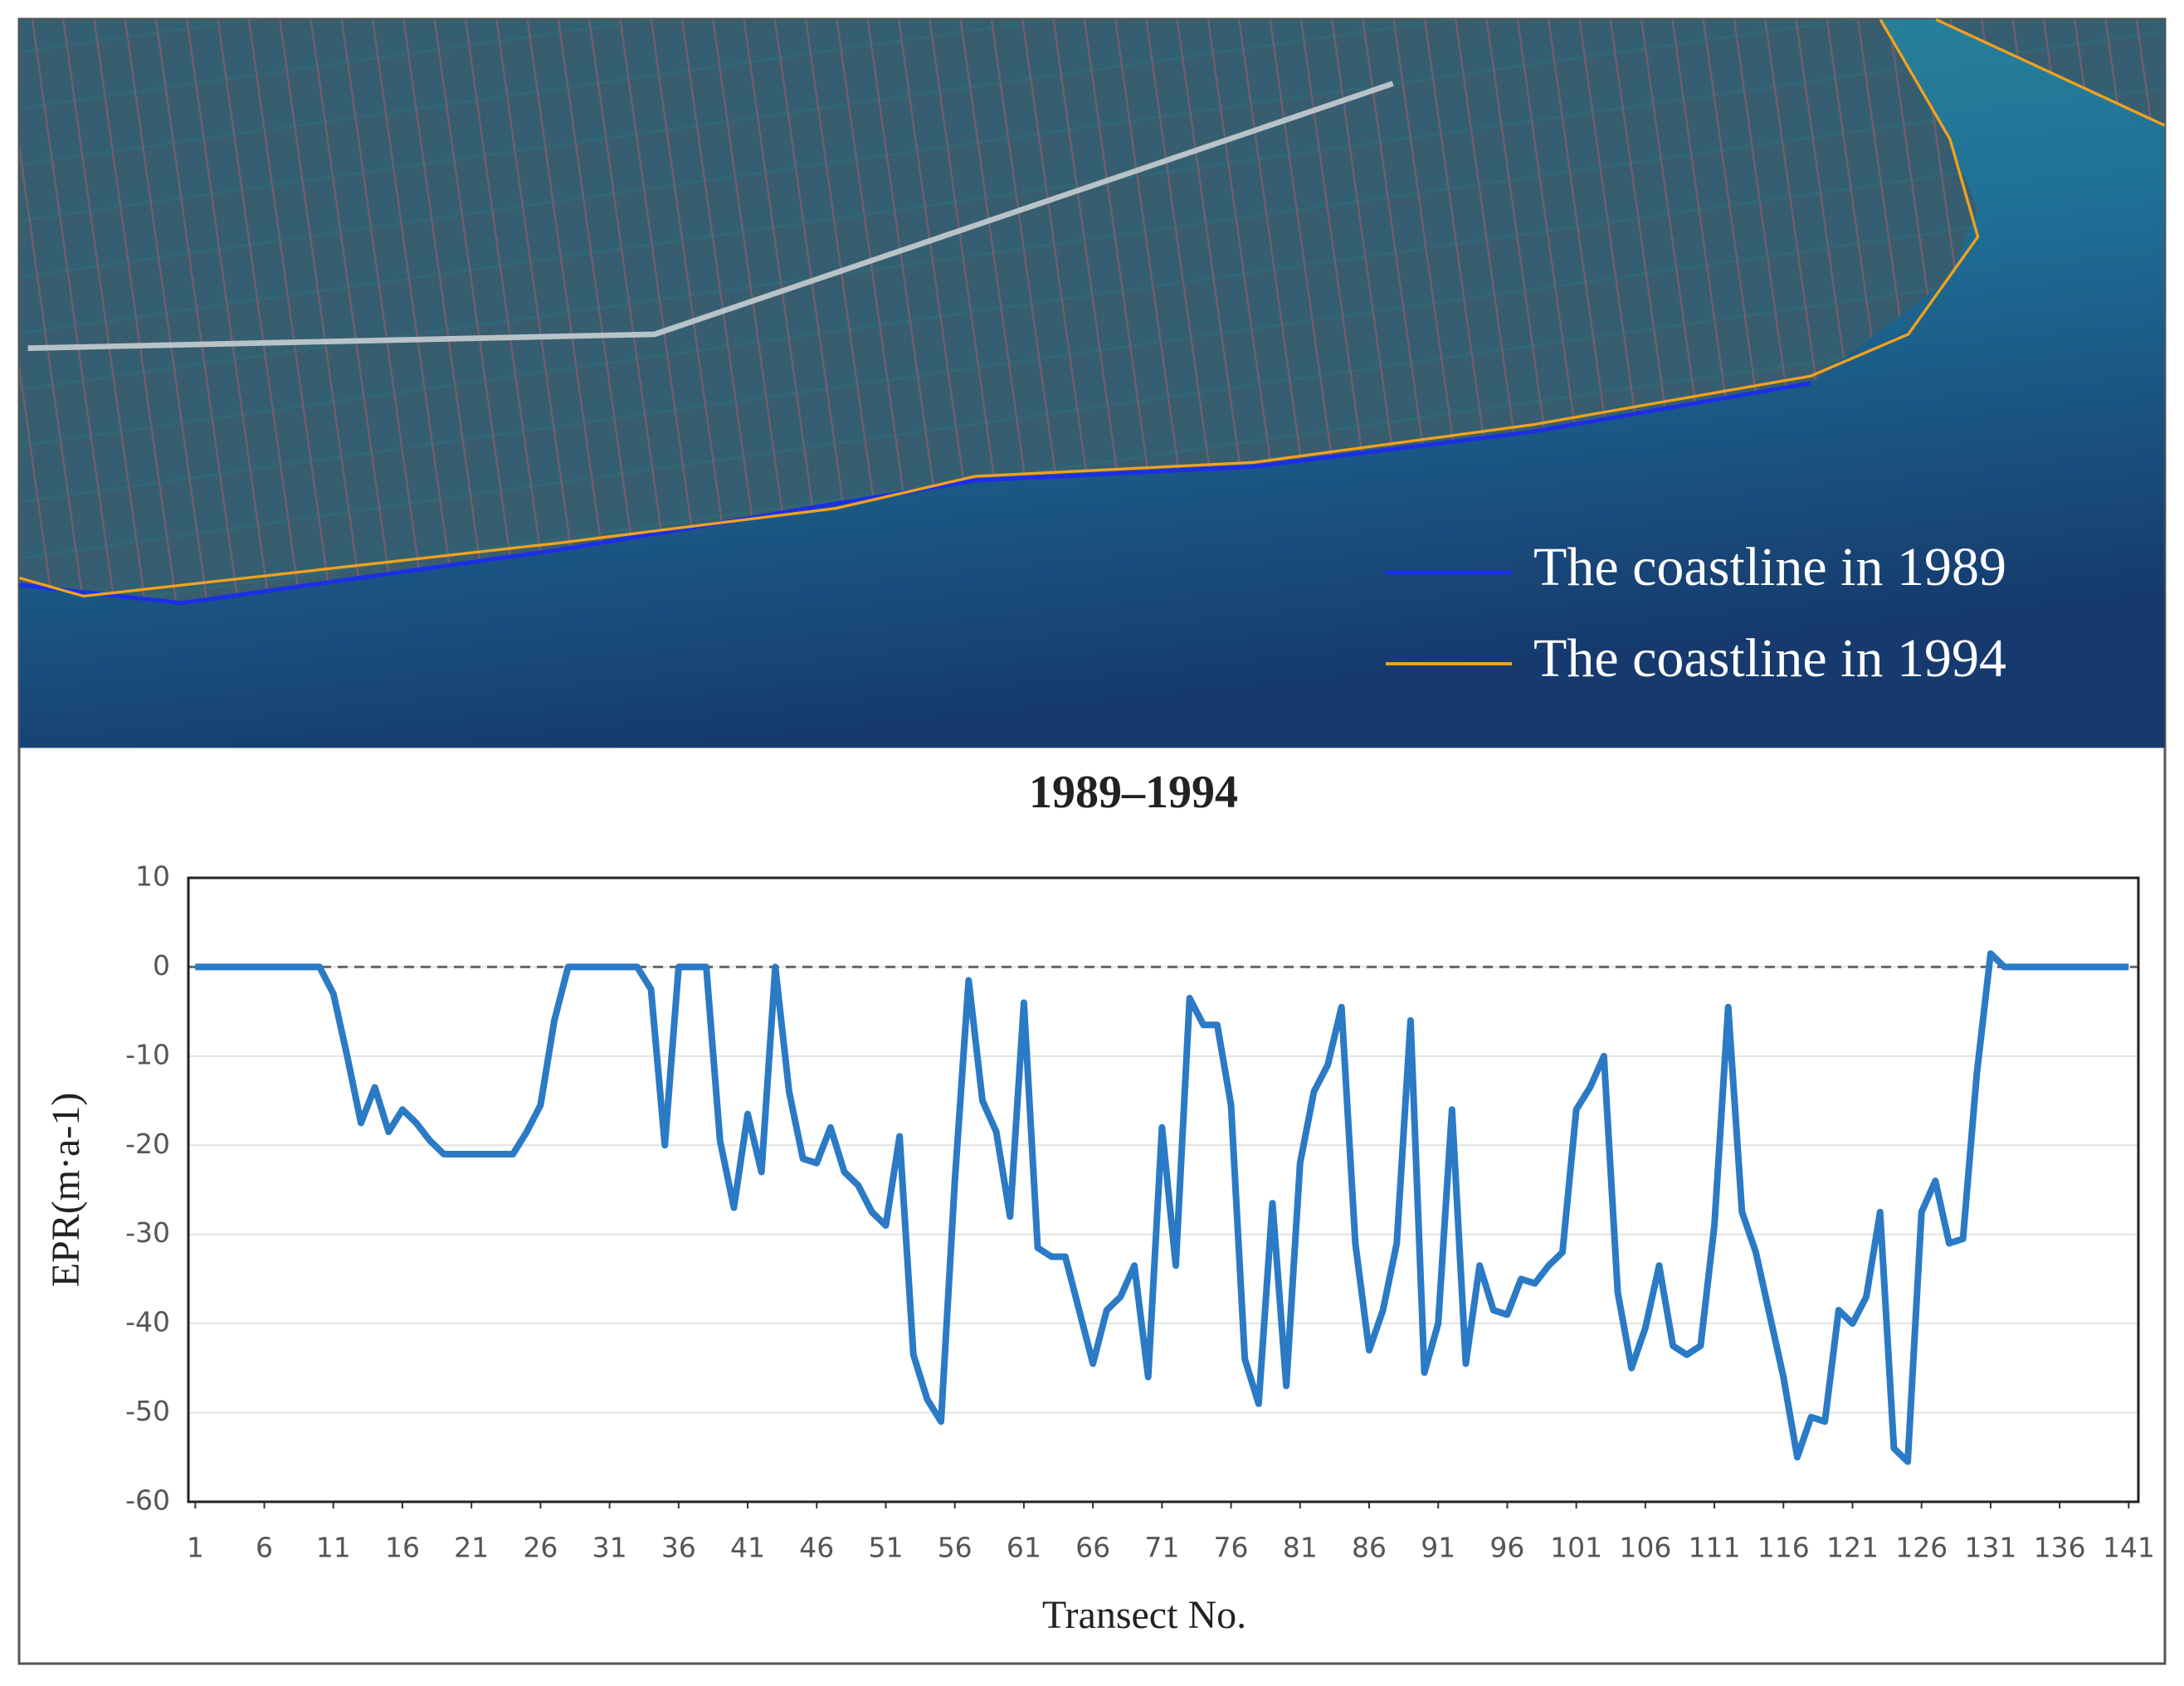  Describe the element at coordinates (147, 1054) in the screenshot. I see `y-tick-label: -10` at that location.